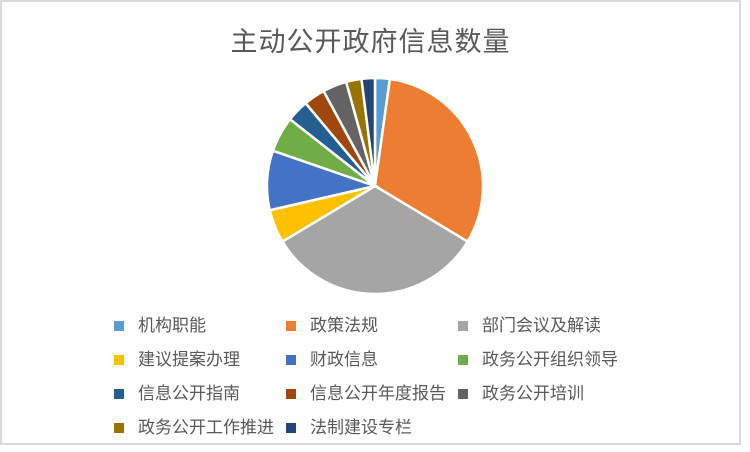 The image size is (750, 452). I want to click on legend-item: 部门会议及解读, so click(544, 326).